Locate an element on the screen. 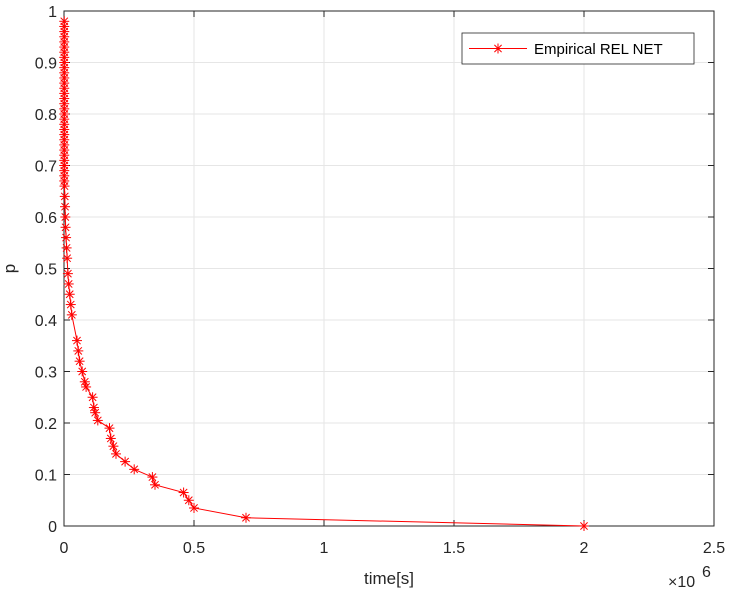  y-tick-label: 0.2 is located at coordinates (46, 424).